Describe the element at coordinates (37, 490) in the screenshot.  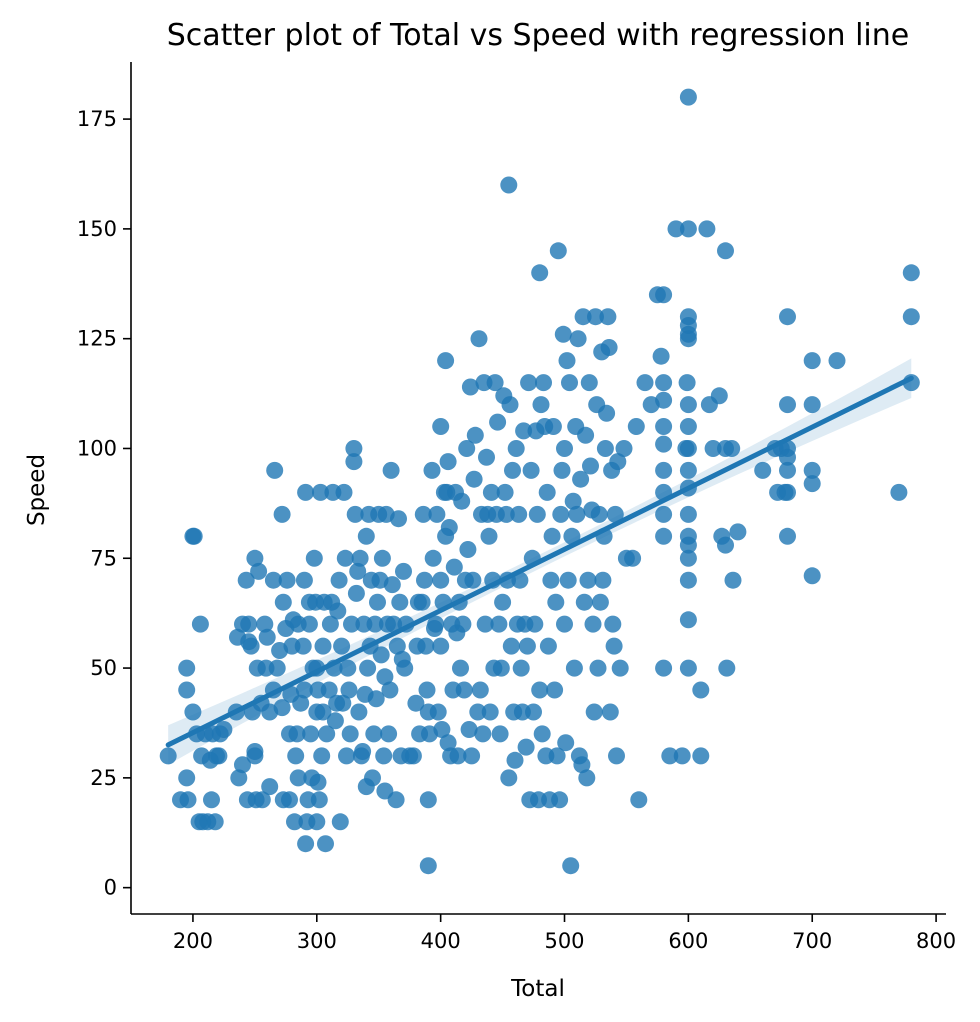
I see `y-axis-label: Speed` at that location.